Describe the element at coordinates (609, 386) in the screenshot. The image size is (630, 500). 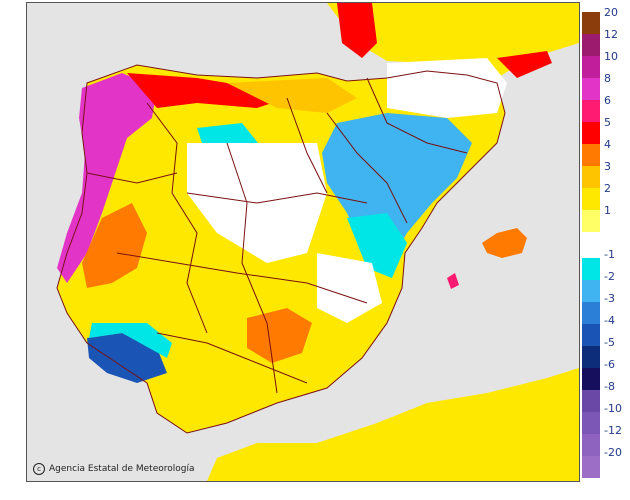
I see `legend-label: -8` at that location.